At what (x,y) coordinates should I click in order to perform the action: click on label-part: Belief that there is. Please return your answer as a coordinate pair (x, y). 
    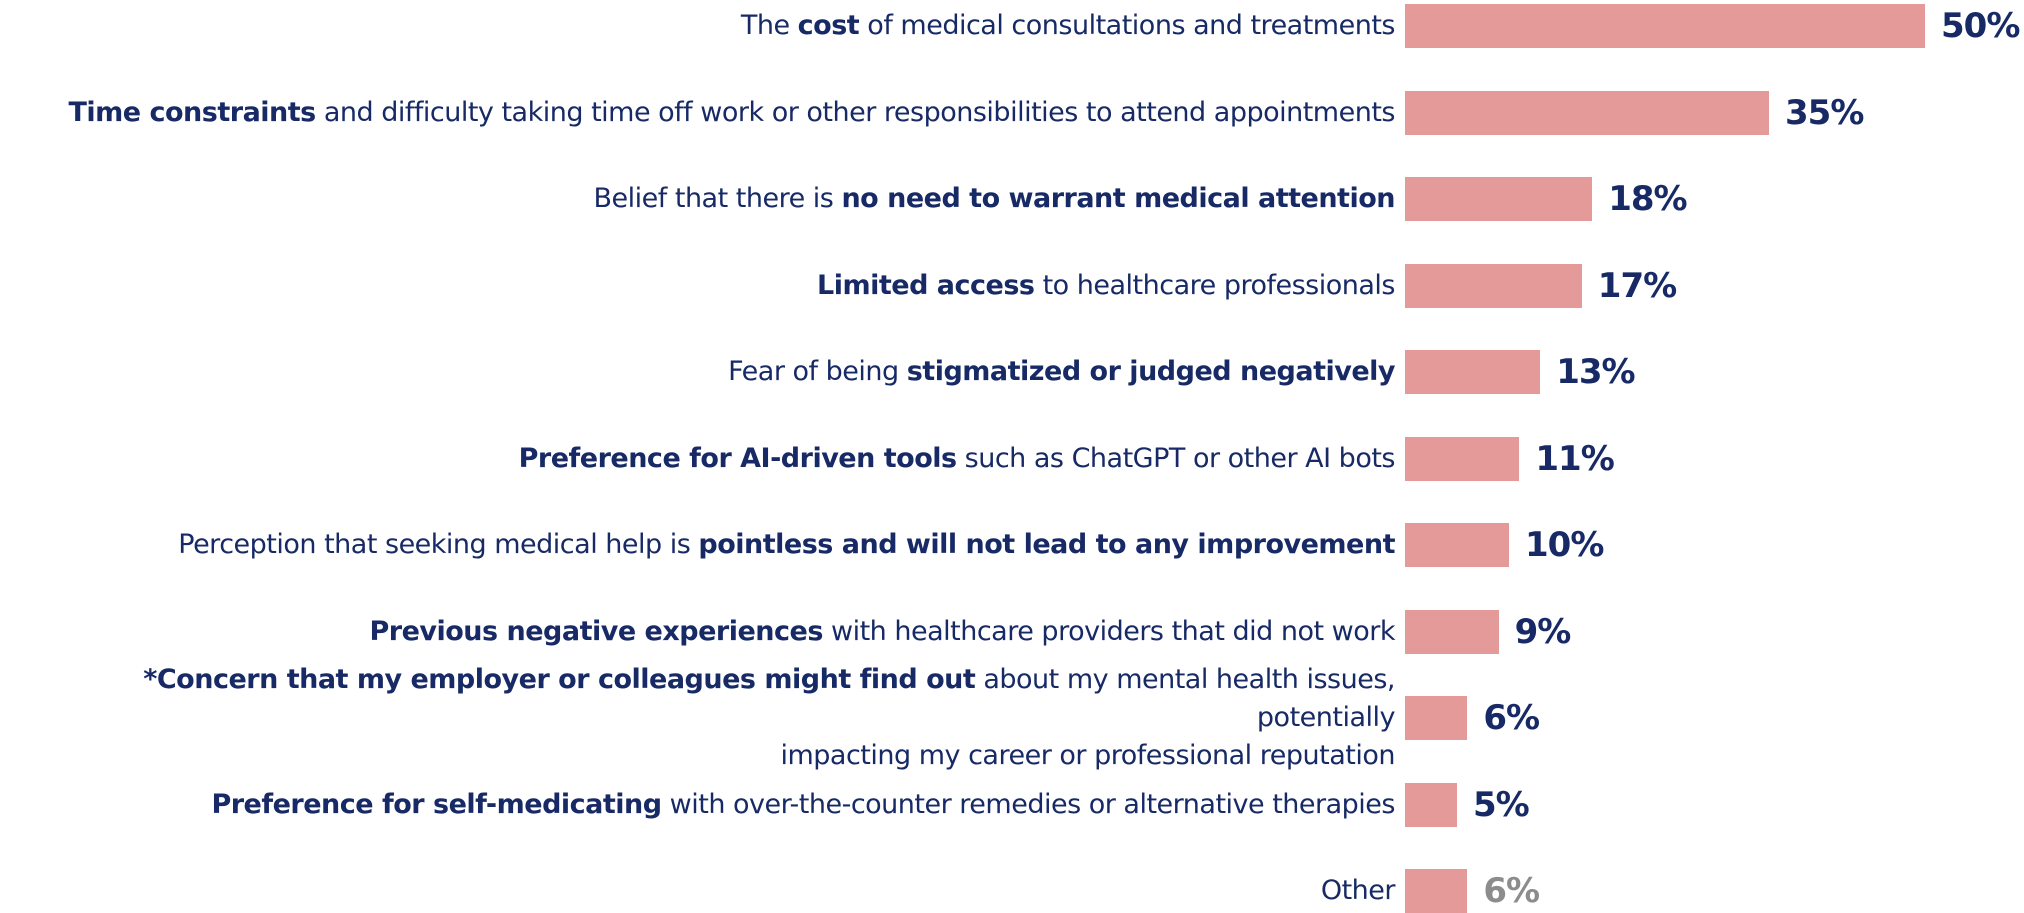
    Looking at the image, I should click on (717, 198).